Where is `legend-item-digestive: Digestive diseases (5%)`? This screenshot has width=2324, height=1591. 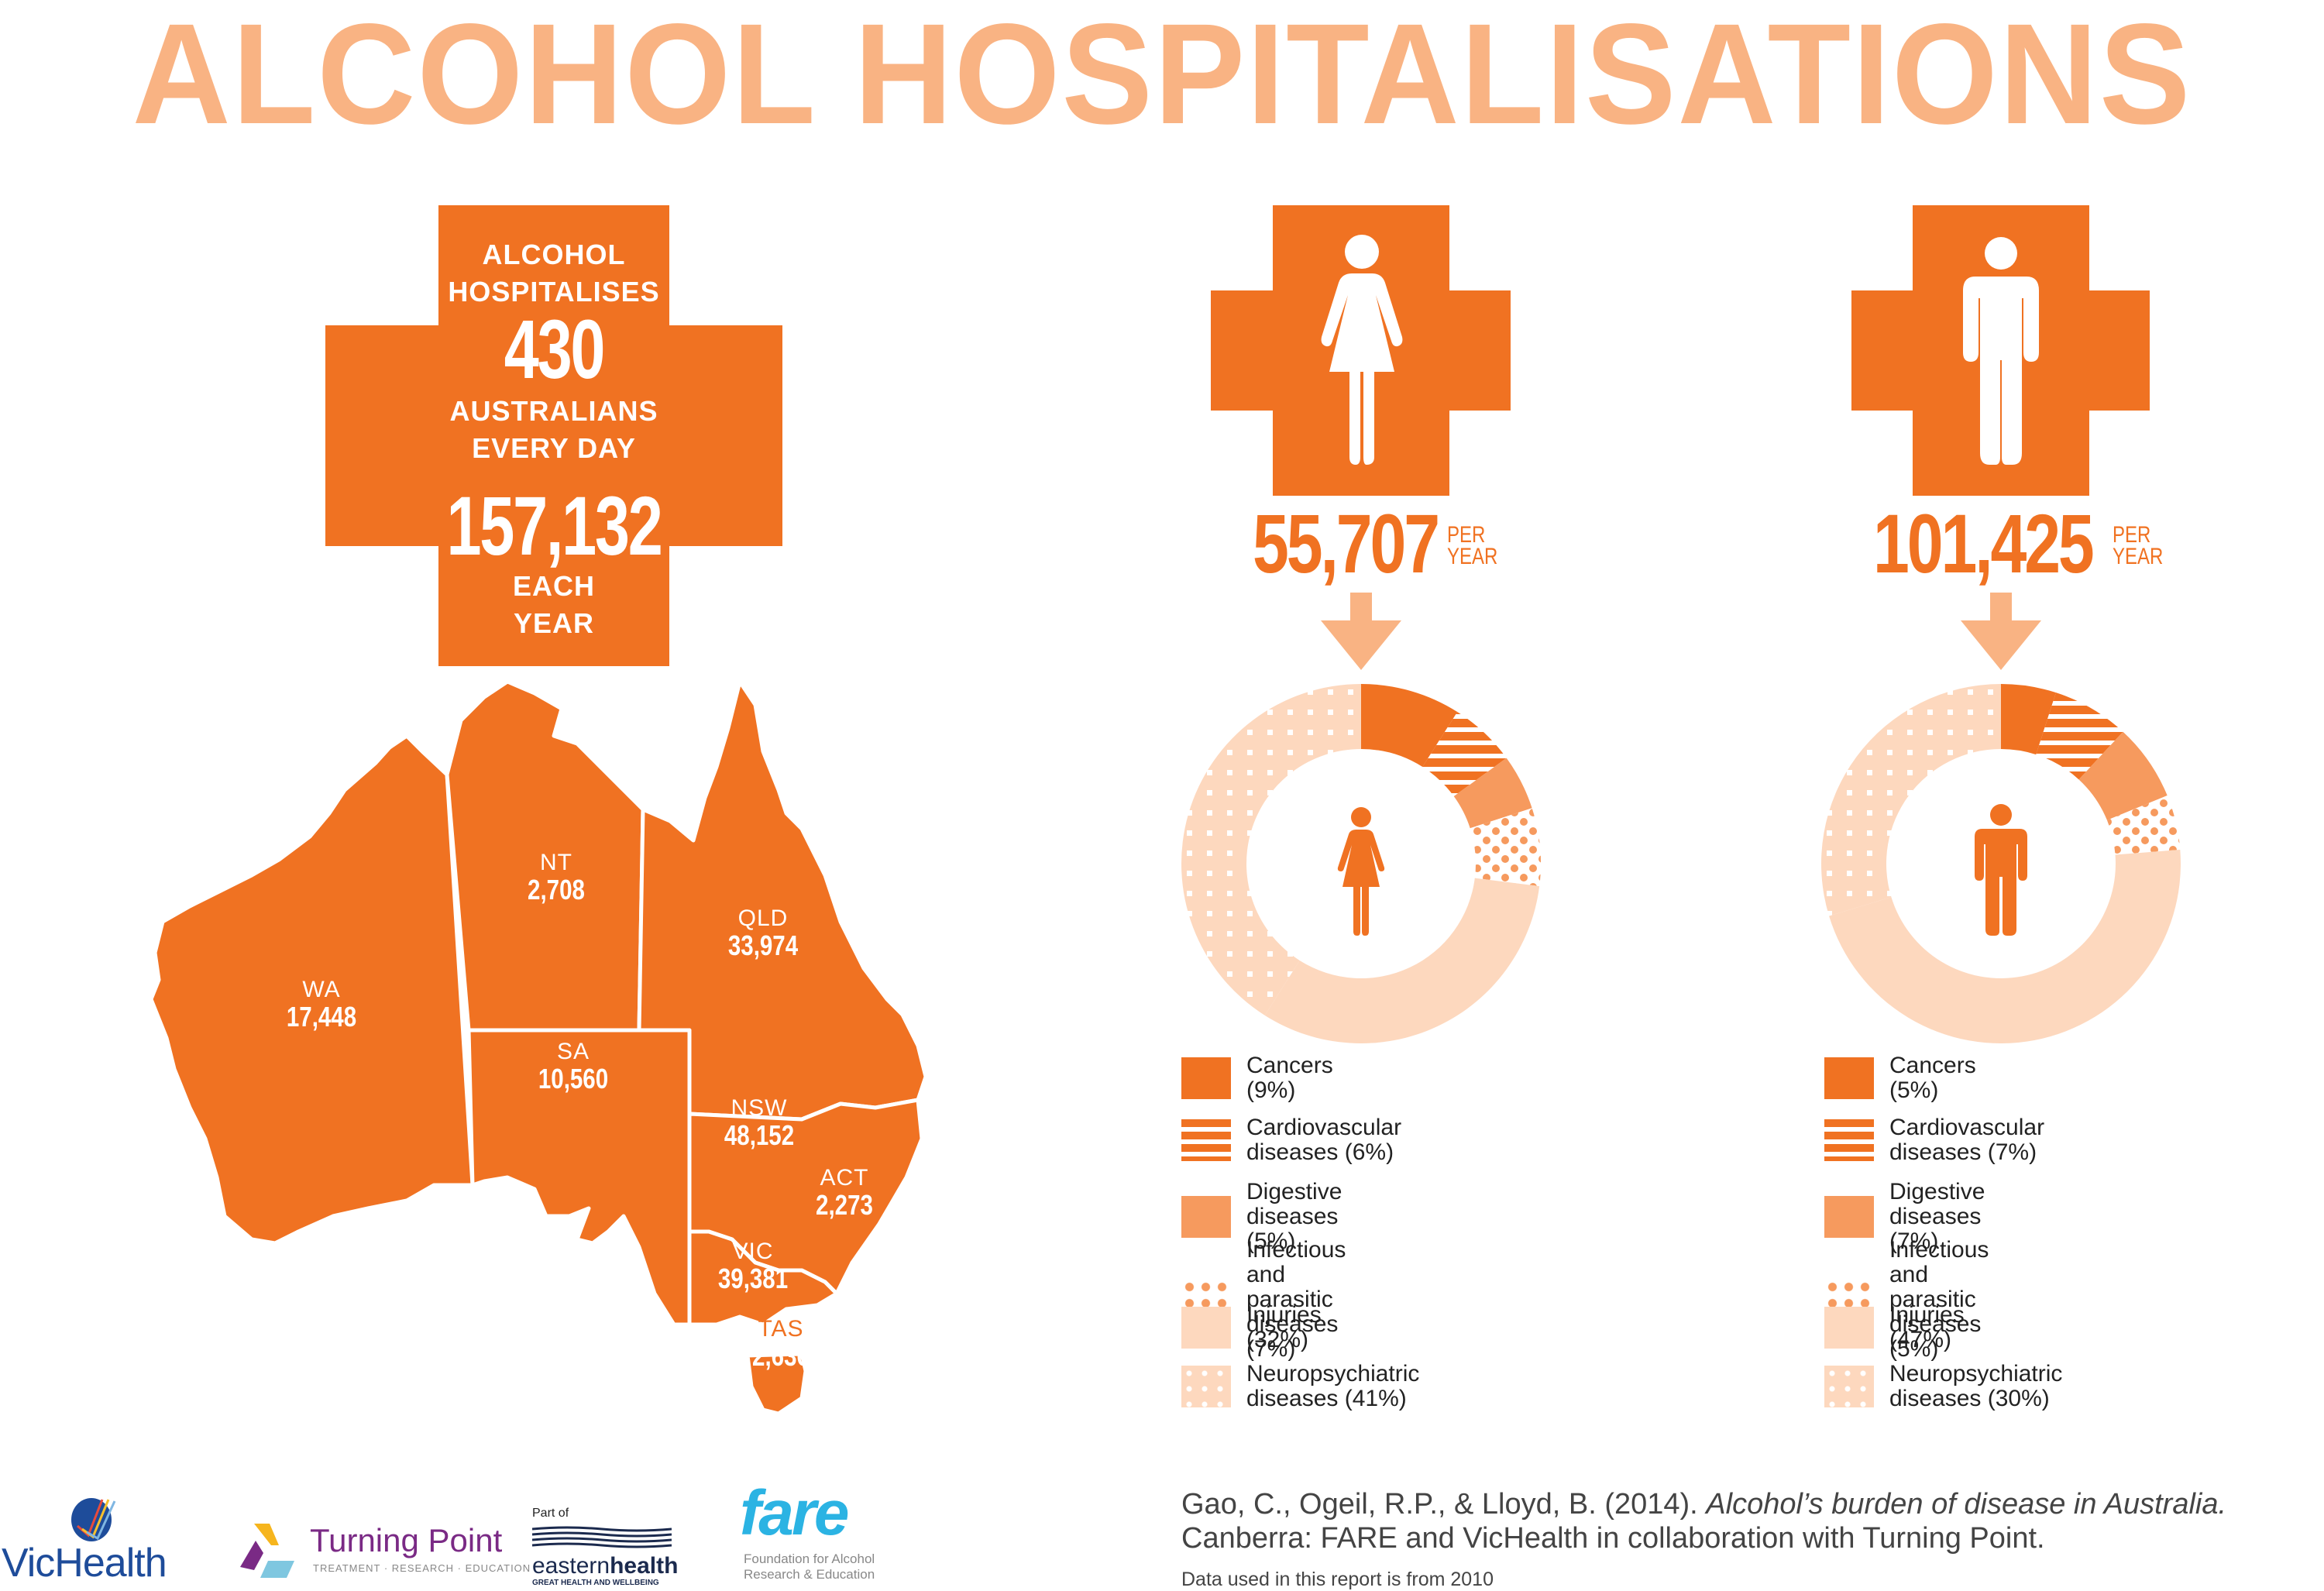
legend-item-digestive: Digestive diseases (5%) is located at coordinates (1261, 1217).